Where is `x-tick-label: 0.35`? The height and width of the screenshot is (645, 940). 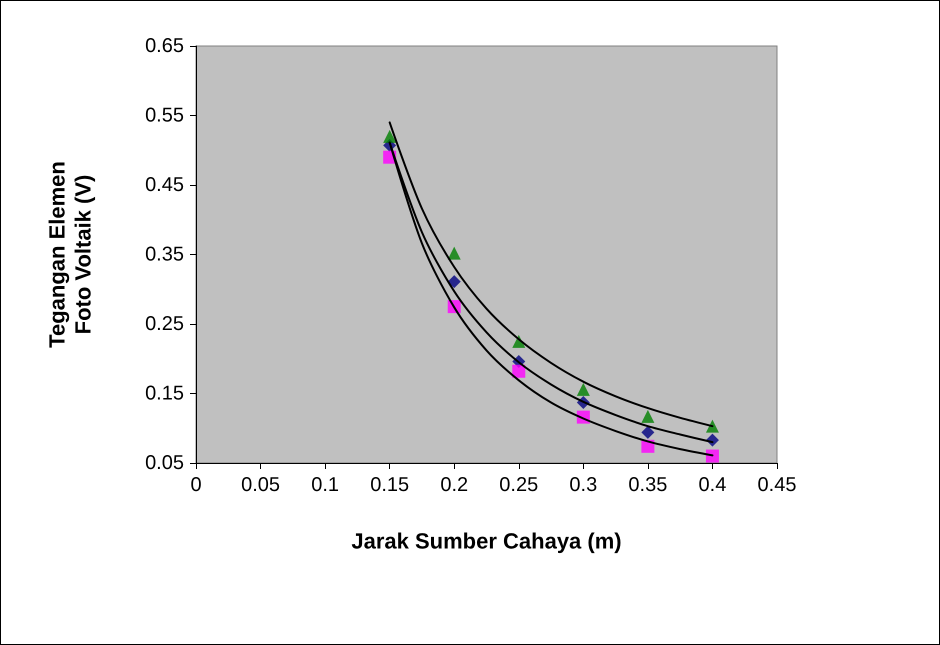
x-tick-label: 0.35 is located at coordinates (648, 485).